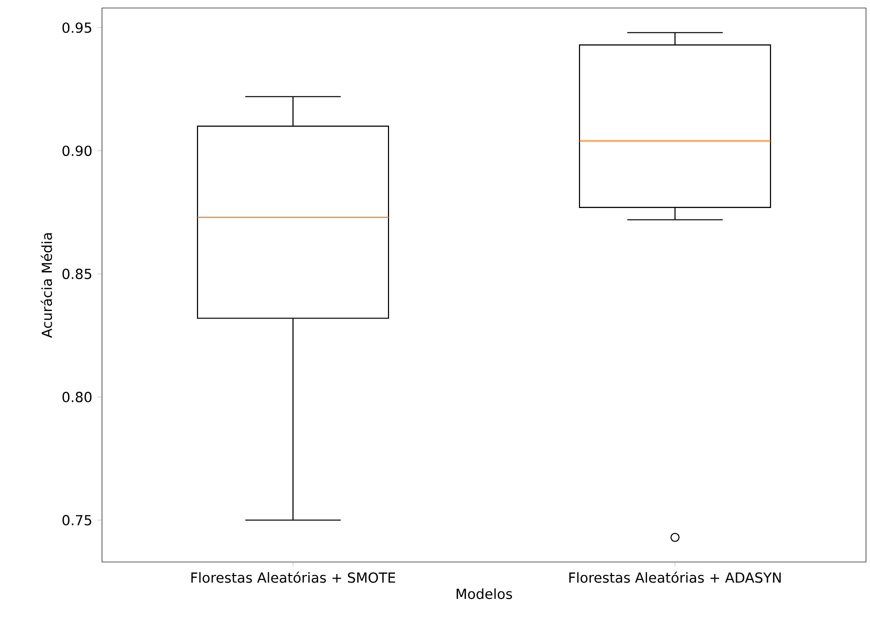  Describe the element at coordinates (77, 151) in the screenshot. I see `y-tick-label: 0.90` at that location.